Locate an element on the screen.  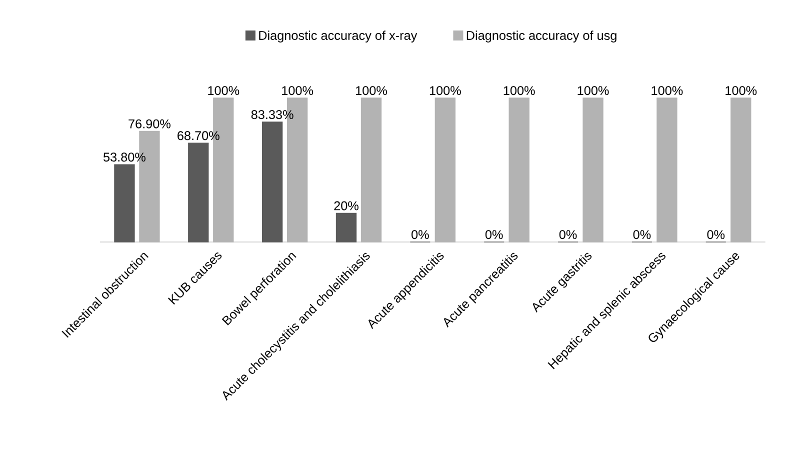
legend-label: Diagnostic accuracy of x-ray is located at coordinates (338, 36).